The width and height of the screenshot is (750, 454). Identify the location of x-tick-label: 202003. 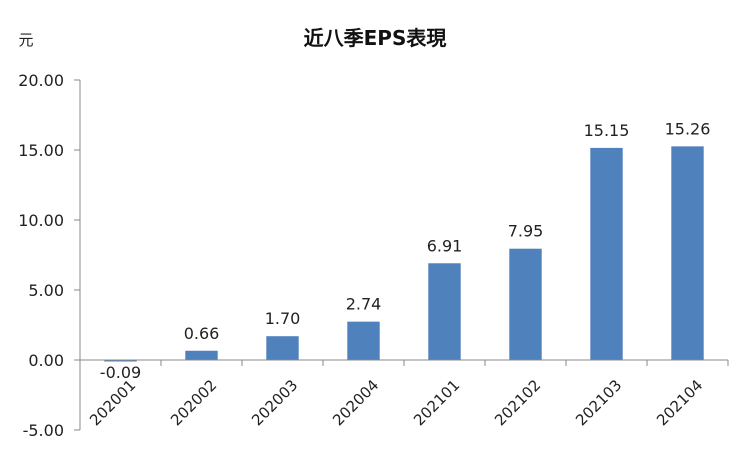
(274, 402).